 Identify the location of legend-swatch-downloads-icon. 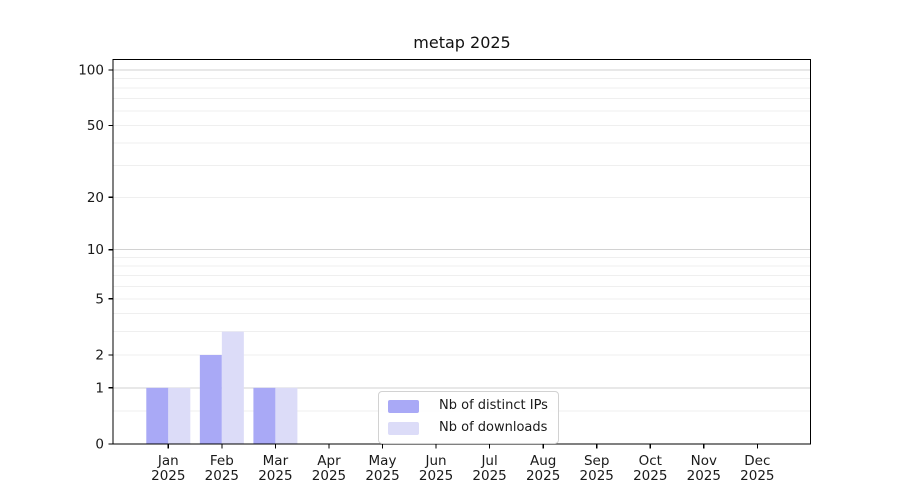
(403, 428).